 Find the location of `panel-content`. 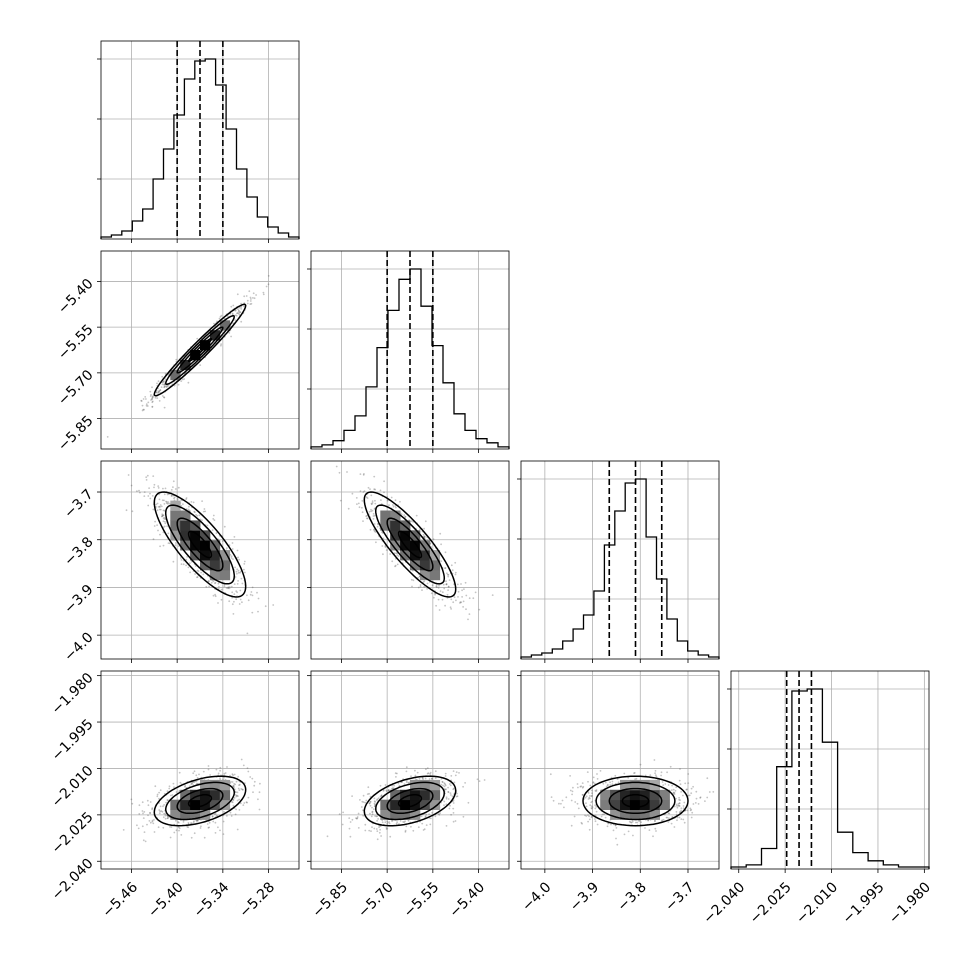

panel-content is located at coordinates (200, 350).